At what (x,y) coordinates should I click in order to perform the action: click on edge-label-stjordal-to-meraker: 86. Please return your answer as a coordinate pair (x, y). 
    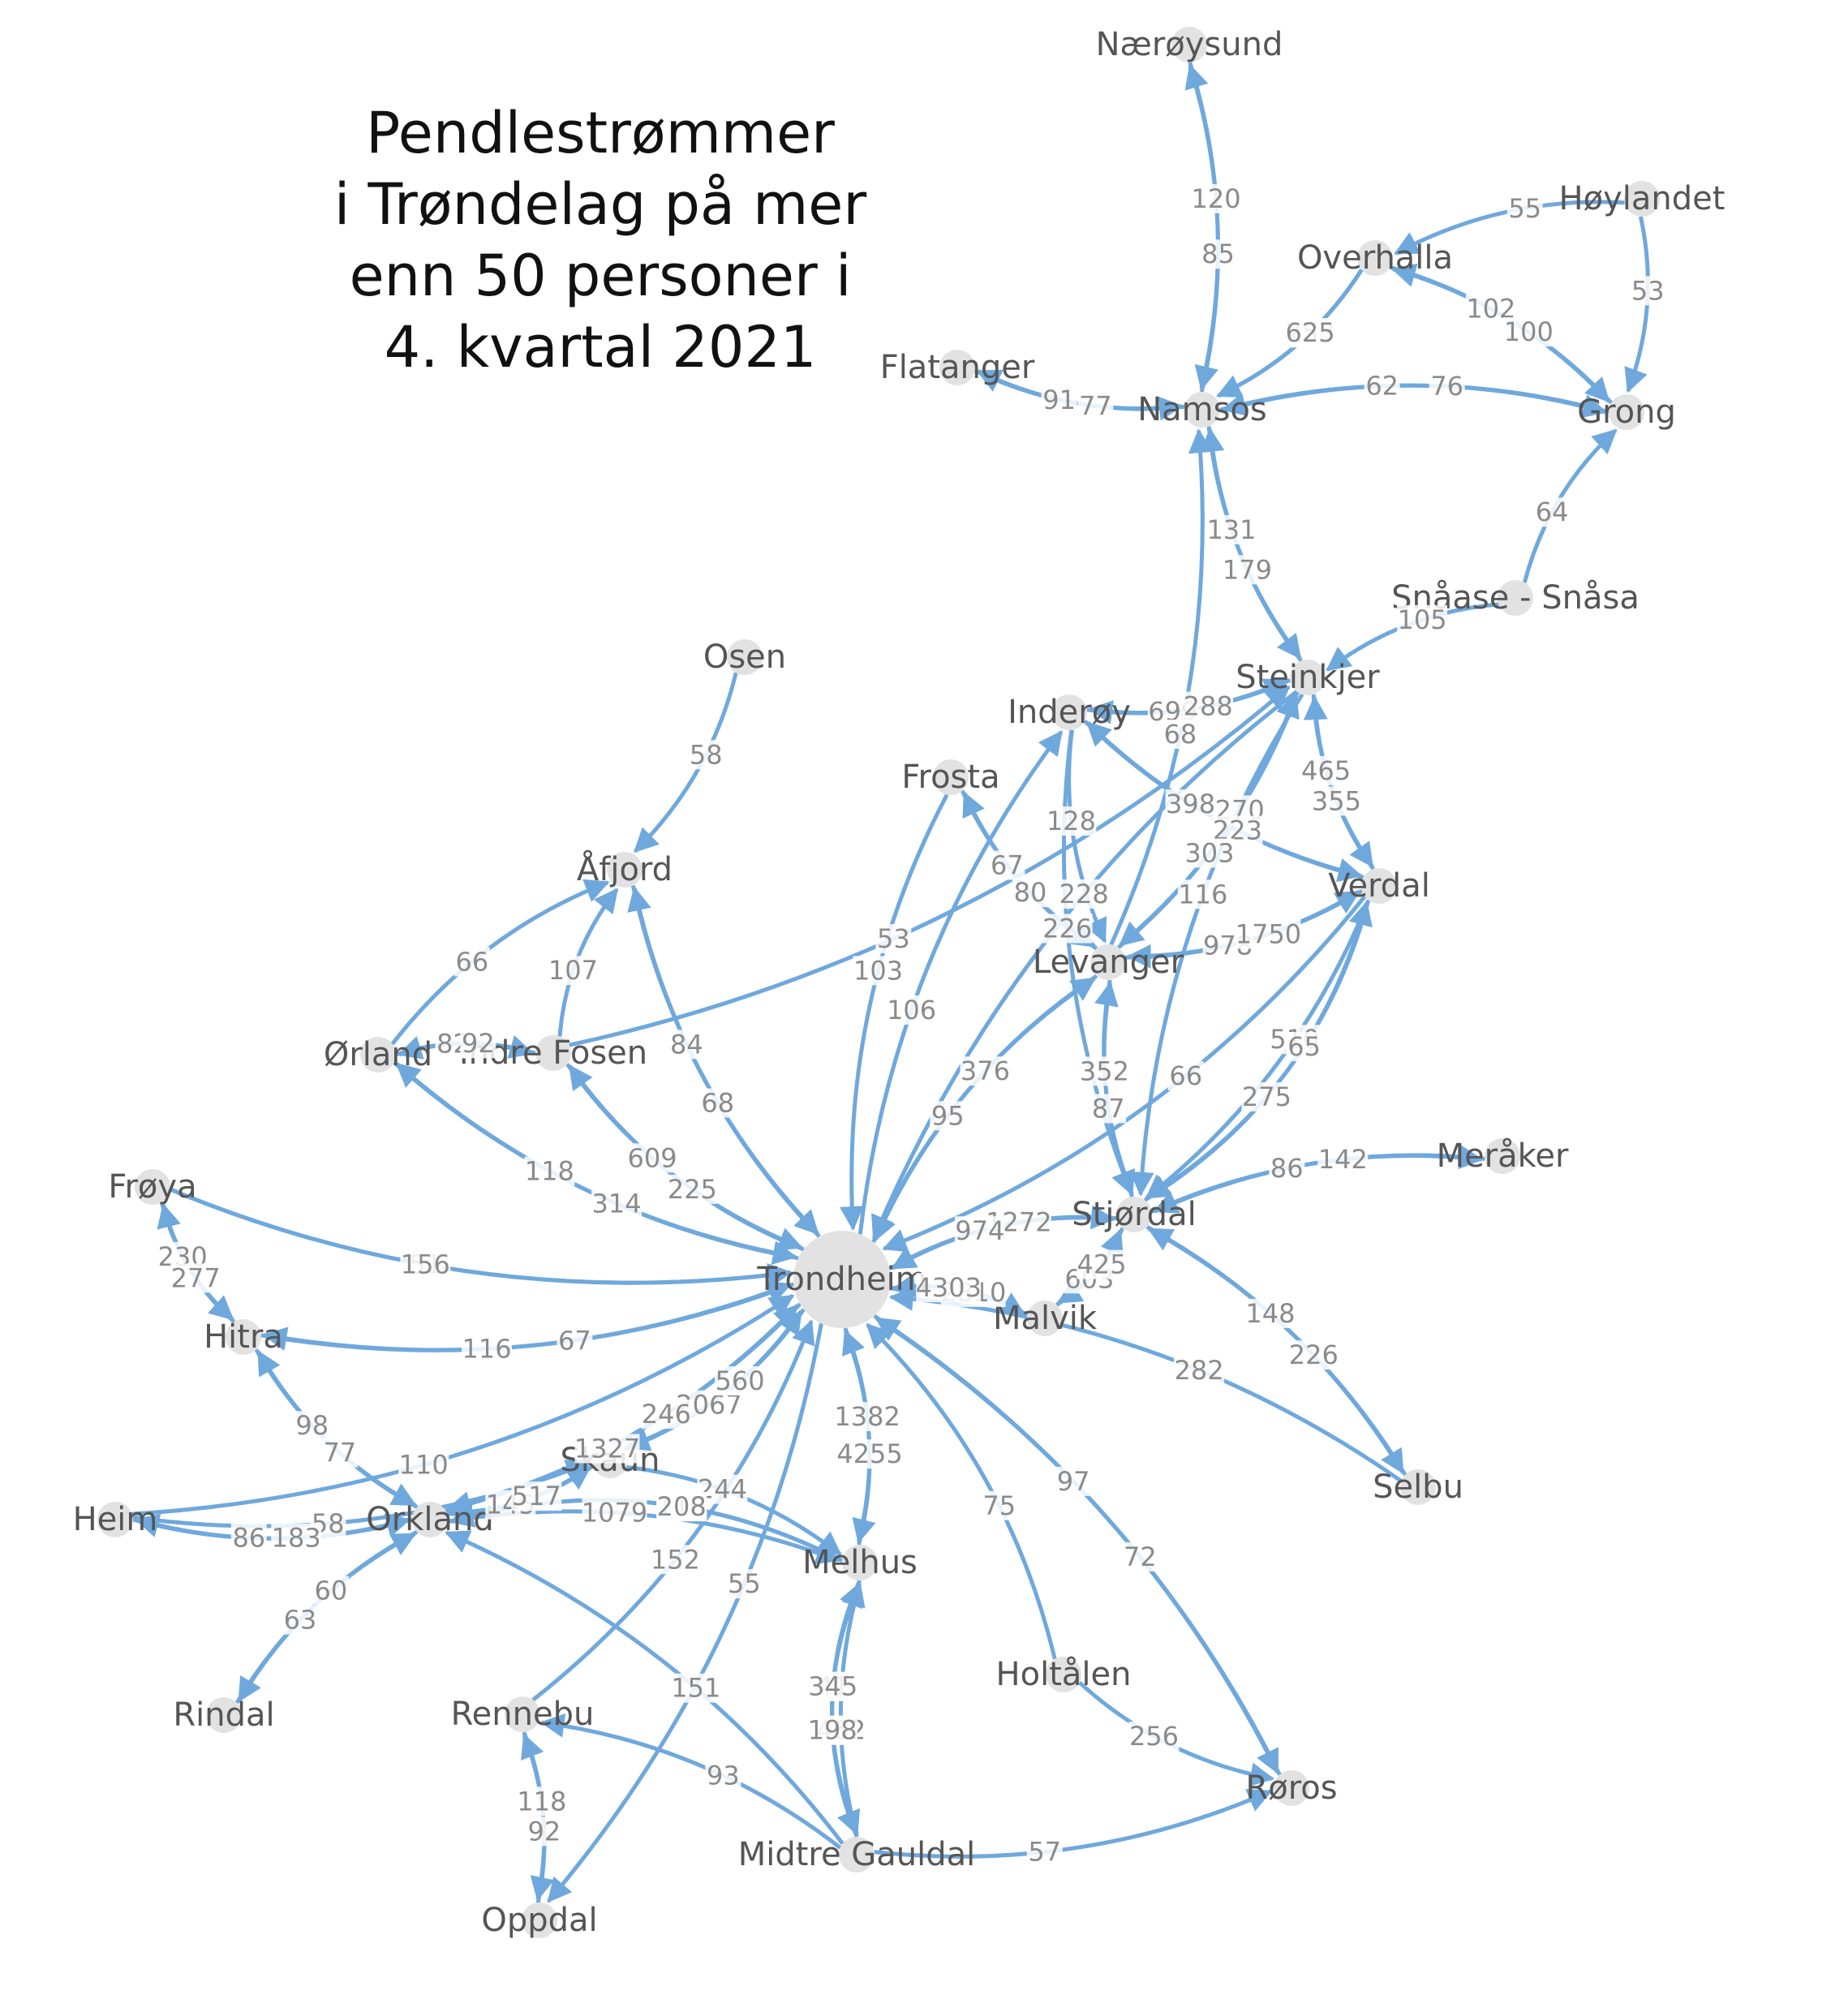
    Looking at the image, I should click on (1287, 1168).